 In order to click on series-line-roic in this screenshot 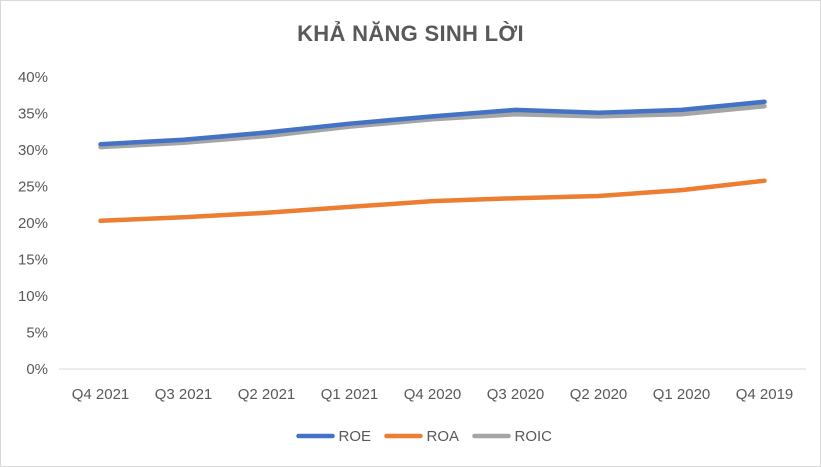, I will do `click(432, 126)`.